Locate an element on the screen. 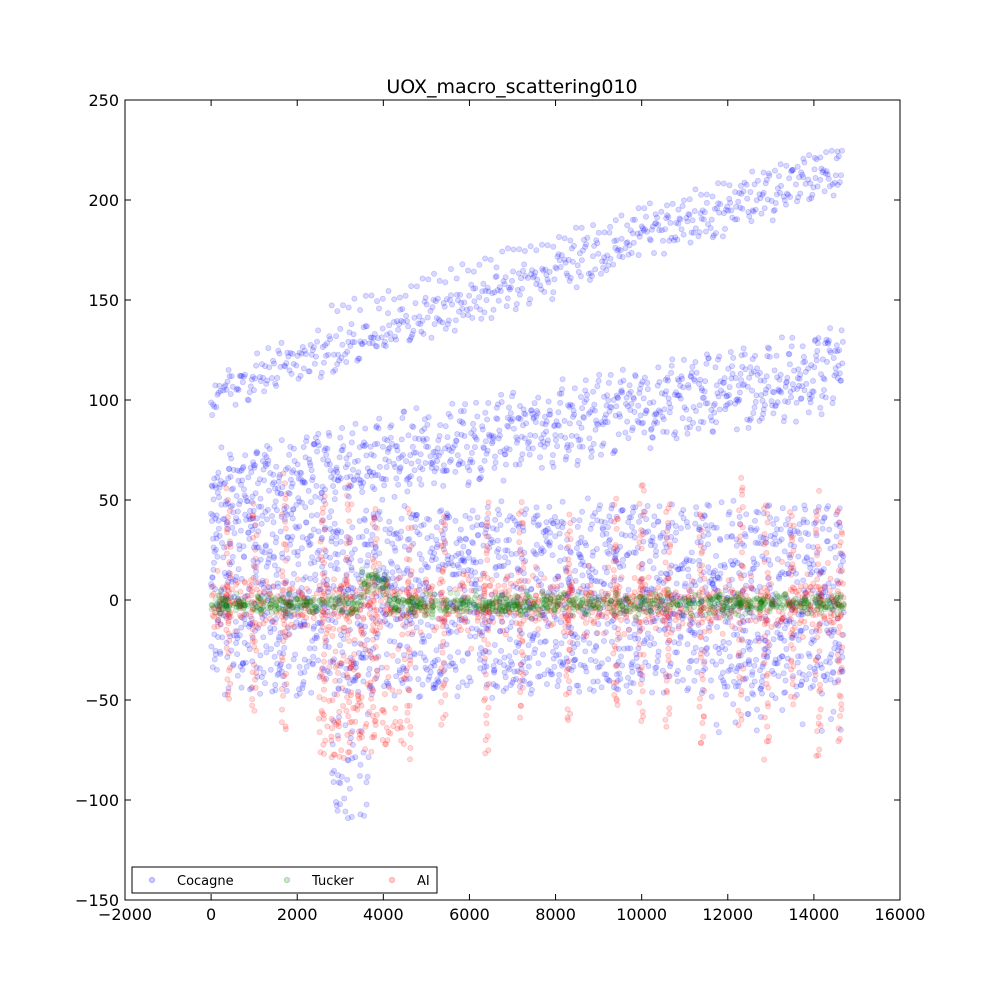 This screenshot has height=1000, width=1000. point-cocagne-1970 is located at coordinates (560, 266).